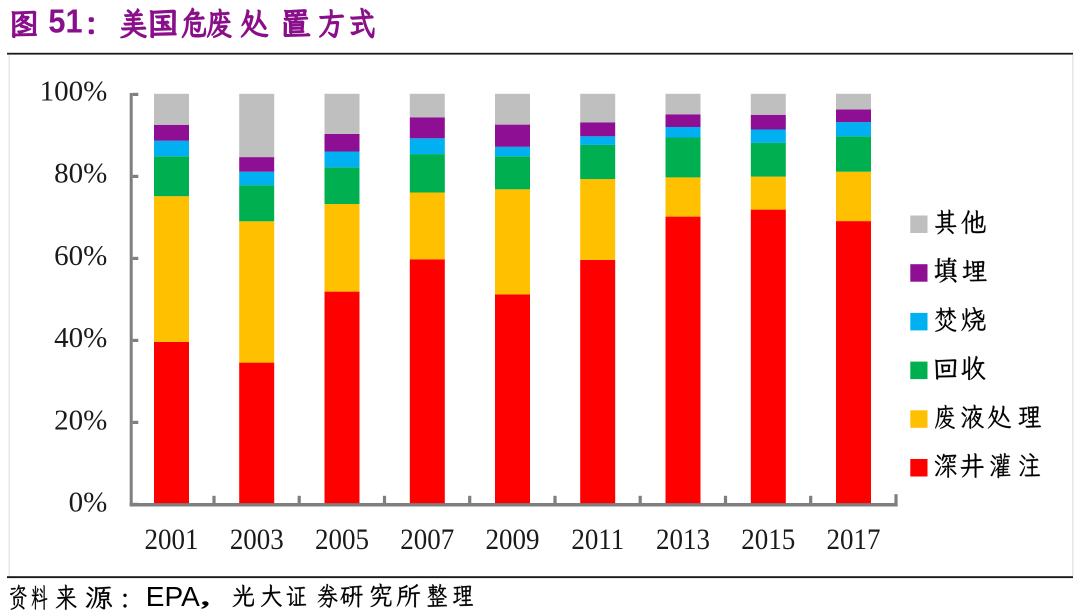  What do you see at coordinates (342, 540) in the screenshot?
I see `svg-text: 2005` at bounding box center [342, 540].